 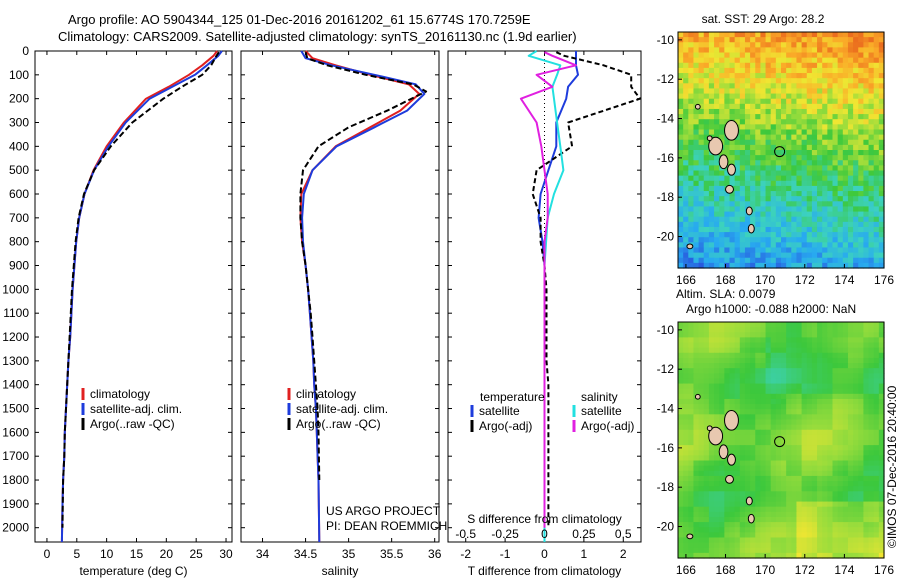 What do you see at coordinates (666, 79) in the screenshot?
I see `y-tick-label: -12` at bounding box center [666, 79].